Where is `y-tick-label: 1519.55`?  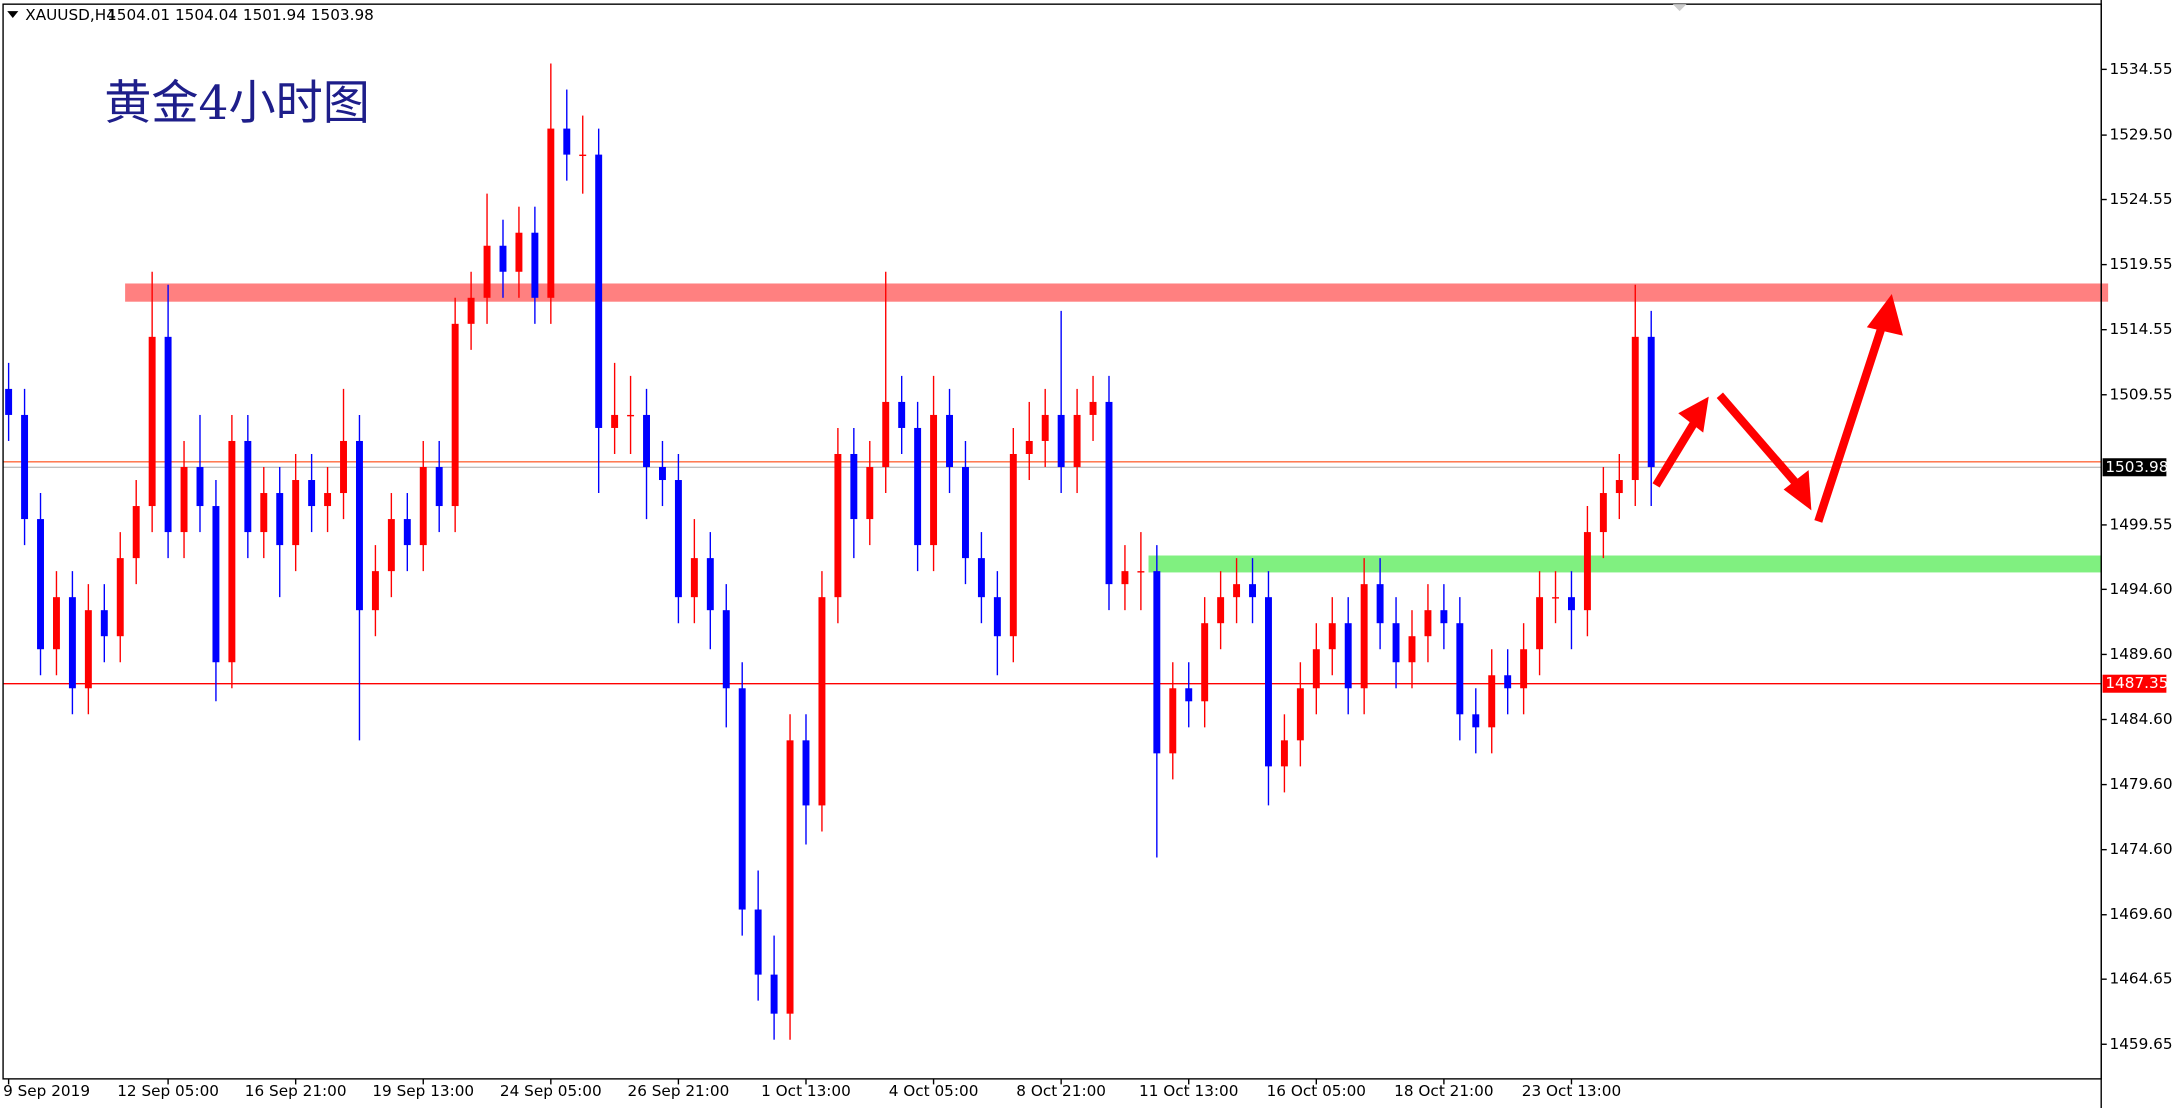 y-tick-label: 1519.55 is located at coordinates (2141, 264).